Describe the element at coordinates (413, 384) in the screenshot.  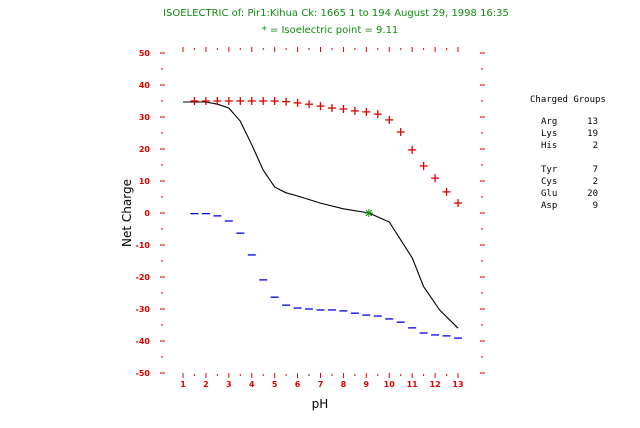
I see `x-tick-label: 11` at that location.